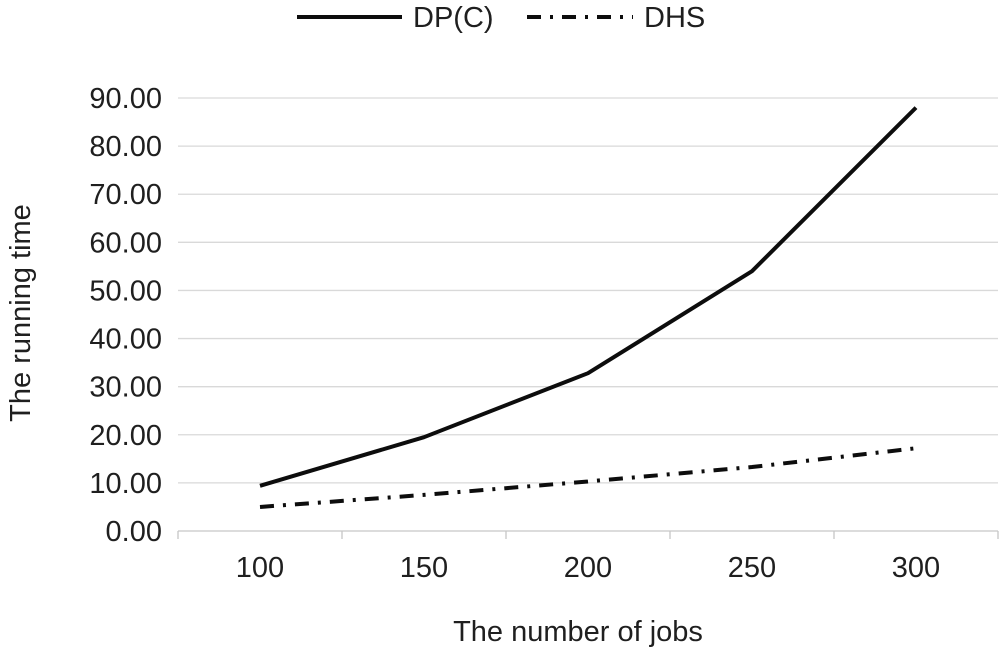 The height and width of the screenshot is (655, 1000). What do you see at coordinates (588, 477) in the screenshot?
I see `series-line-dhs` at bounding box center [588, 477].